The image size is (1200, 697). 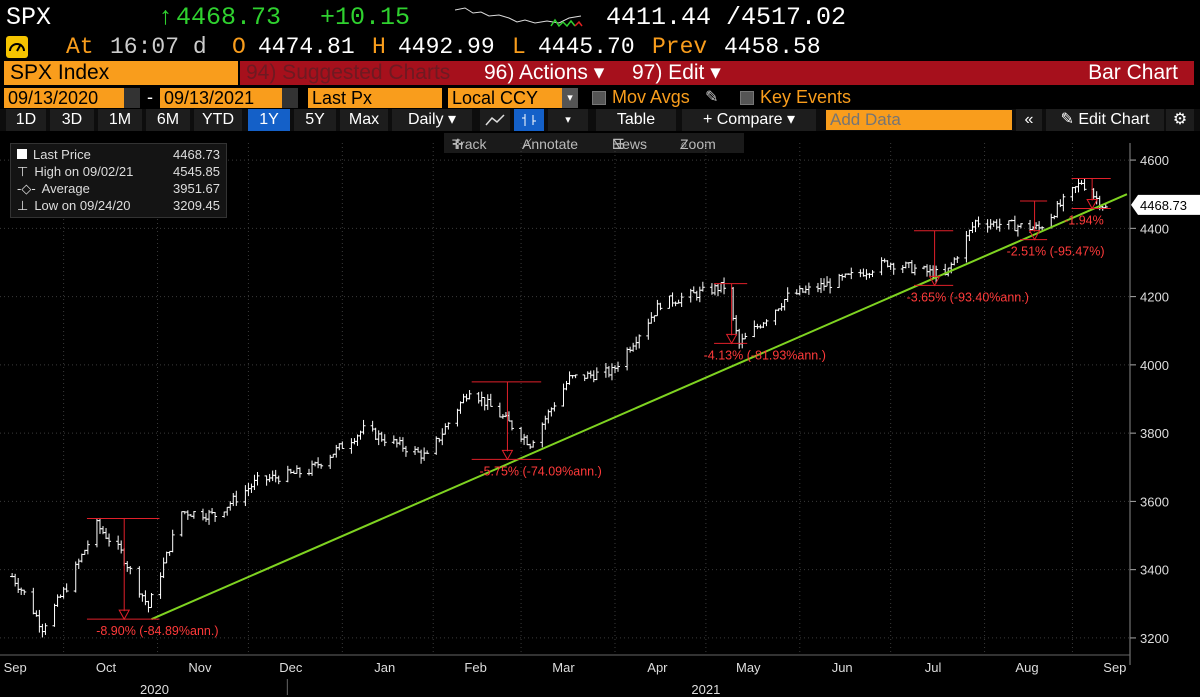 I want to click on tab-ytd: YTD, so click(x=218, y=120).